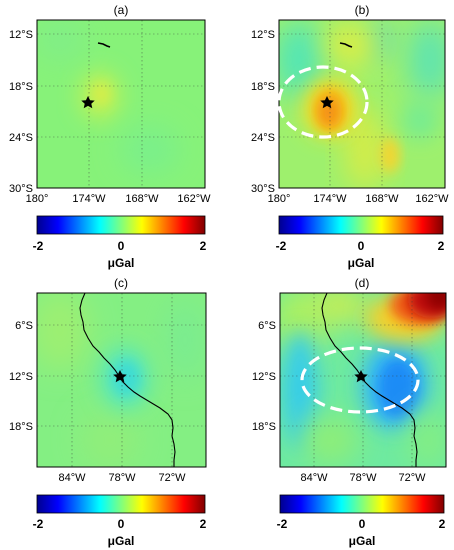 The image size is (454, 550). I want to click on panel-d-yticks: 6°S 12°S 18°S, so click(264, 376).